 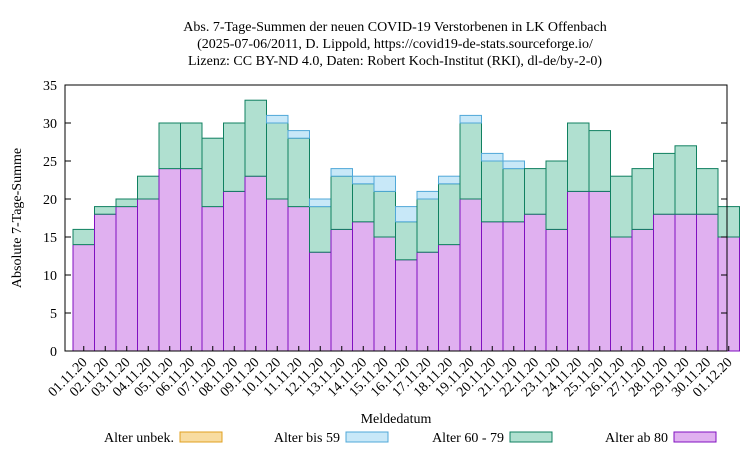 I want to click on bar-alter-ab-80-13.11.20, so click(x=341, y=290).